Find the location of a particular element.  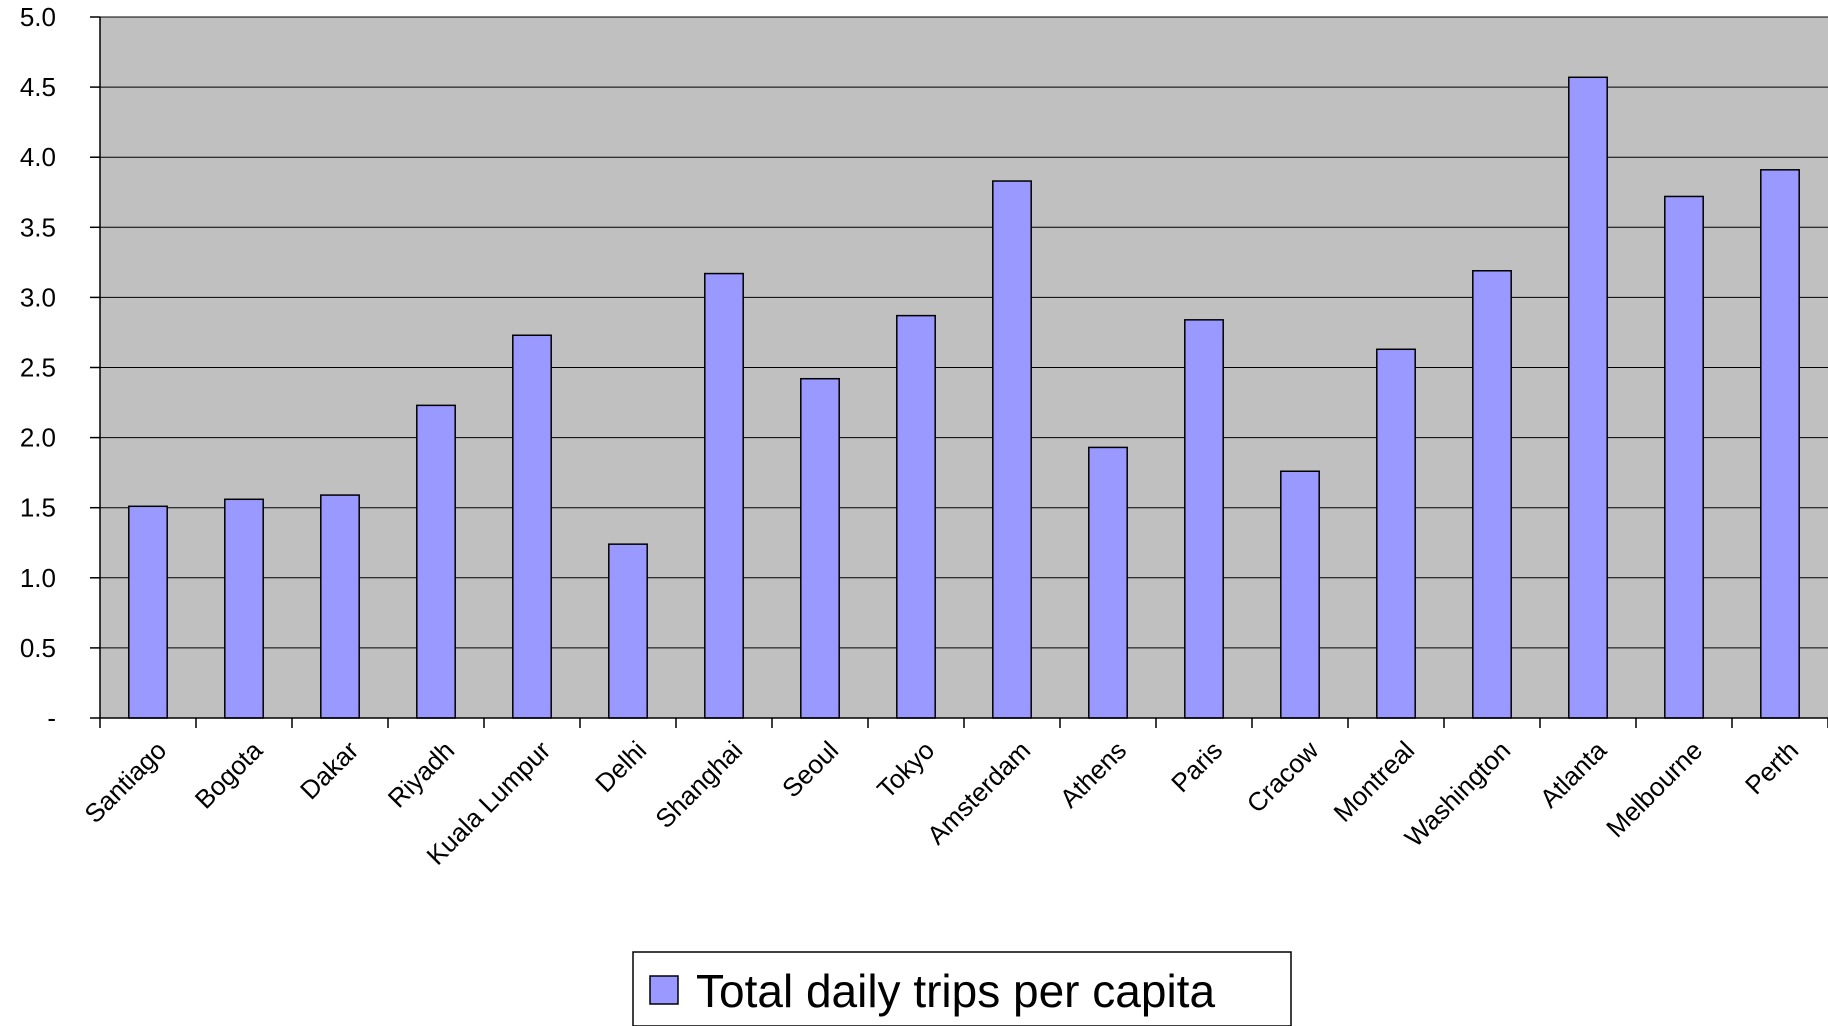

bar-atlanta is located at coordinates (1588, 397).